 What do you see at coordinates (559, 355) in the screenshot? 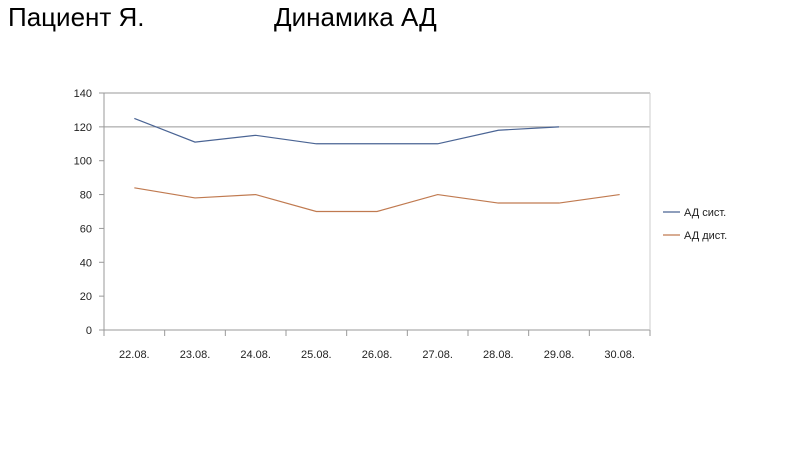
I see `x-tick-label: 29.08.` at bounding box center [559, 355].